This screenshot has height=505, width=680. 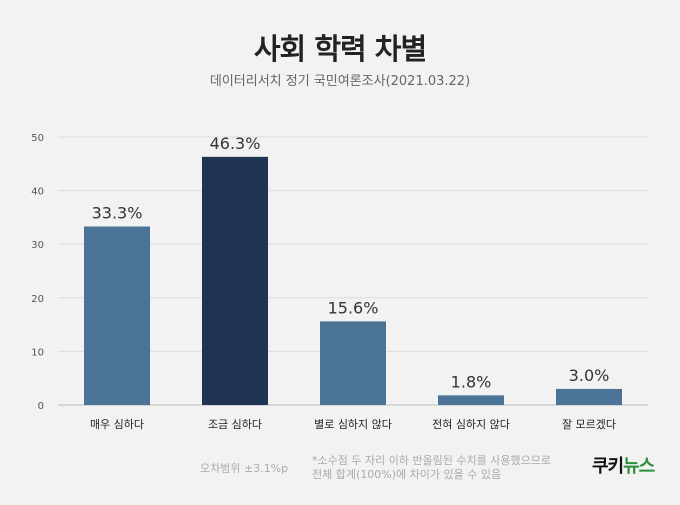 I want to click on x-tick-label: 별로 심하지 않다, so click(x=353, y=424).